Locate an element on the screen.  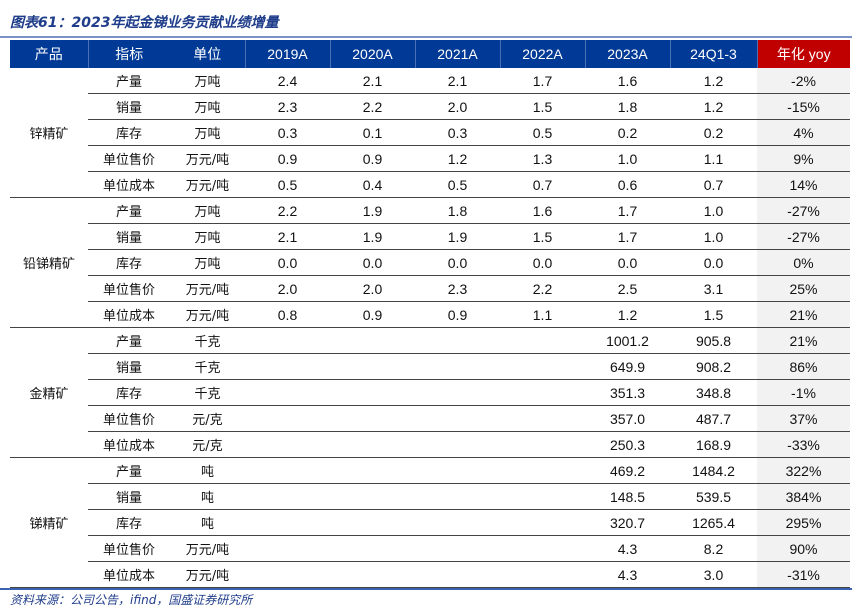
value-cell: 2.3 is located at coordinates (287, 106).